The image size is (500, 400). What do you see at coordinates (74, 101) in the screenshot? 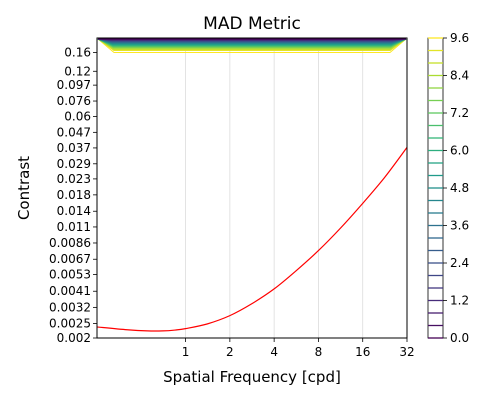
I see `y-tick-label: 0.076` at bounding box center [74, 101].